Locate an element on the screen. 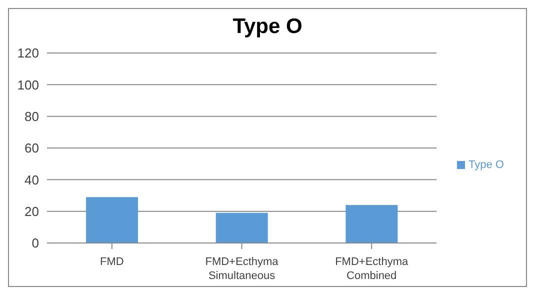 The image size is (533, 293). y-tick-label: 60 is located at coordinates (31, 148).